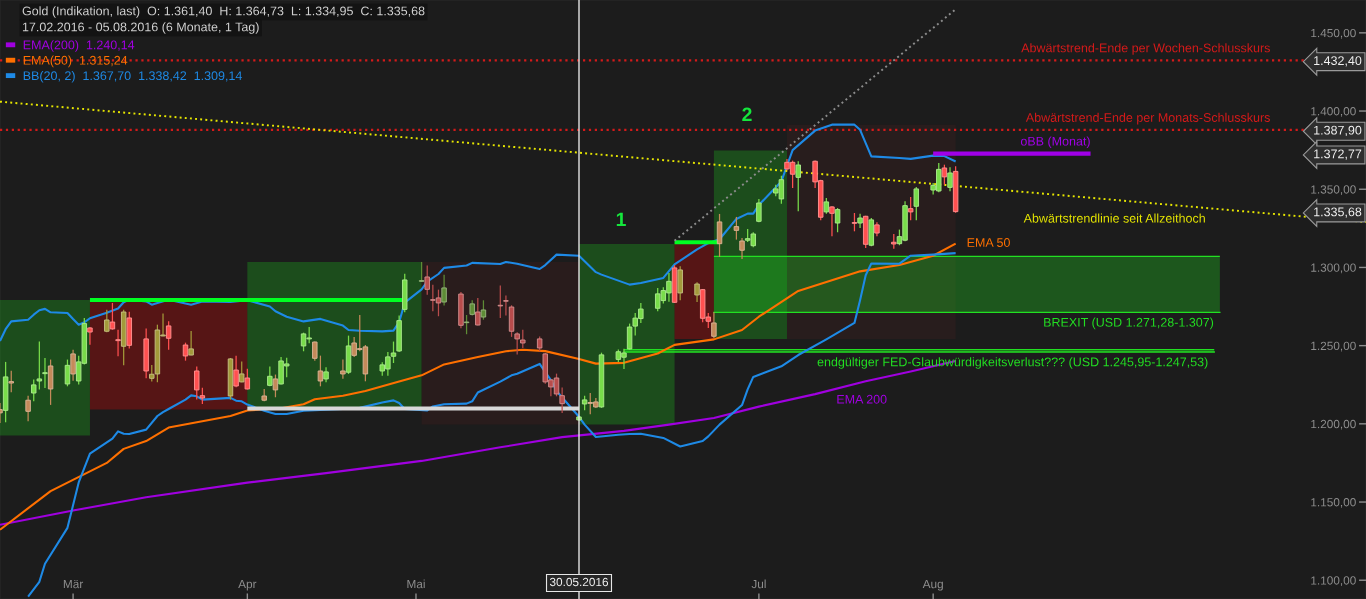  What do you see at coordinates (79, 46) in the screenshot?
I see `legend-label: EMA(200) 1.240,14` at bounding box center [79, 46].